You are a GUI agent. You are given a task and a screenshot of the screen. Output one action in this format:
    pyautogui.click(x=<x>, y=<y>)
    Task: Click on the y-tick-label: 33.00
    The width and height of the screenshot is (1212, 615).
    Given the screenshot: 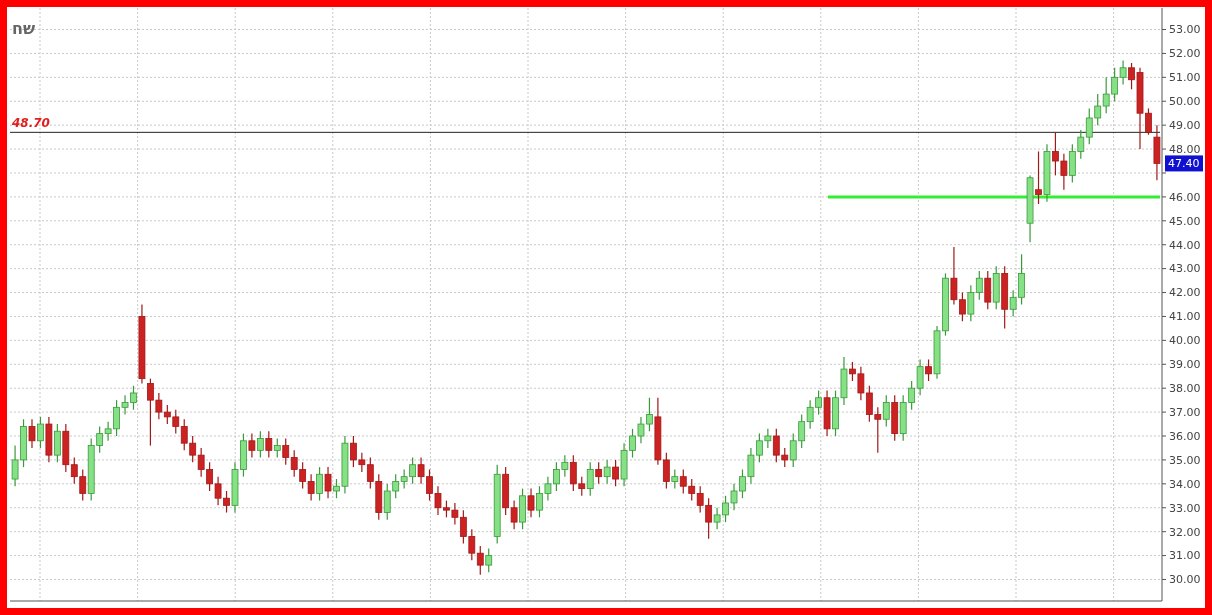 What is the action you would take?
    pyautogui.click(x=1185, y=508)
    